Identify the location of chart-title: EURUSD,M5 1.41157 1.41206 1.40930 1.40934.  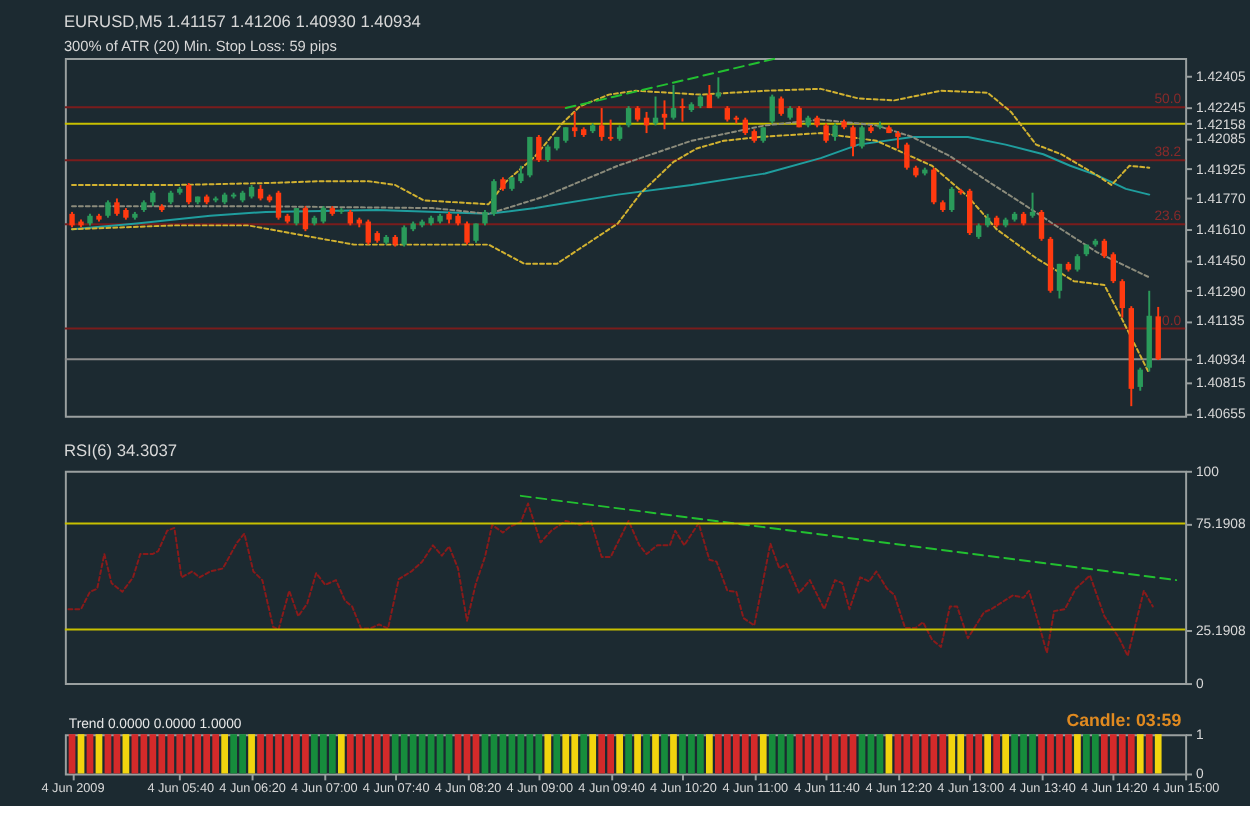
(242, 20).